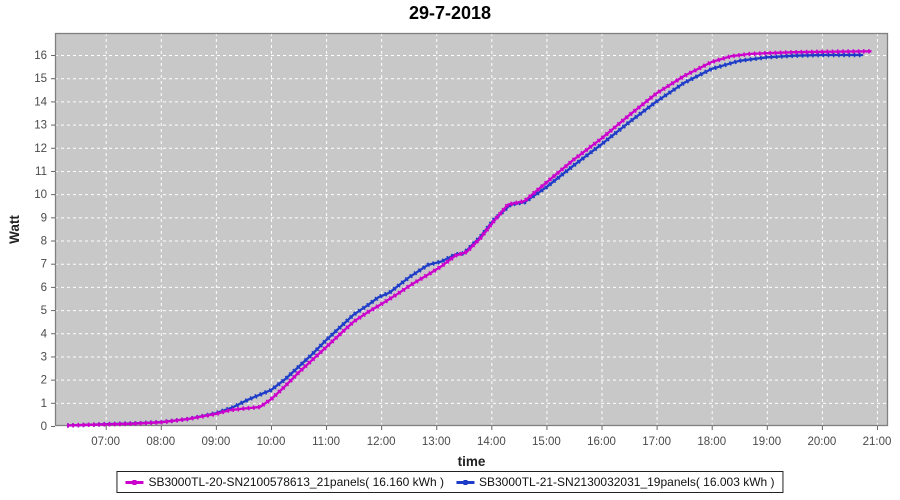 The width and height of the screenshot is (900, 500). Describe the element at coordinates (821, 442) in the screenshot. I see `x-tick-label: 20:00` at that location.